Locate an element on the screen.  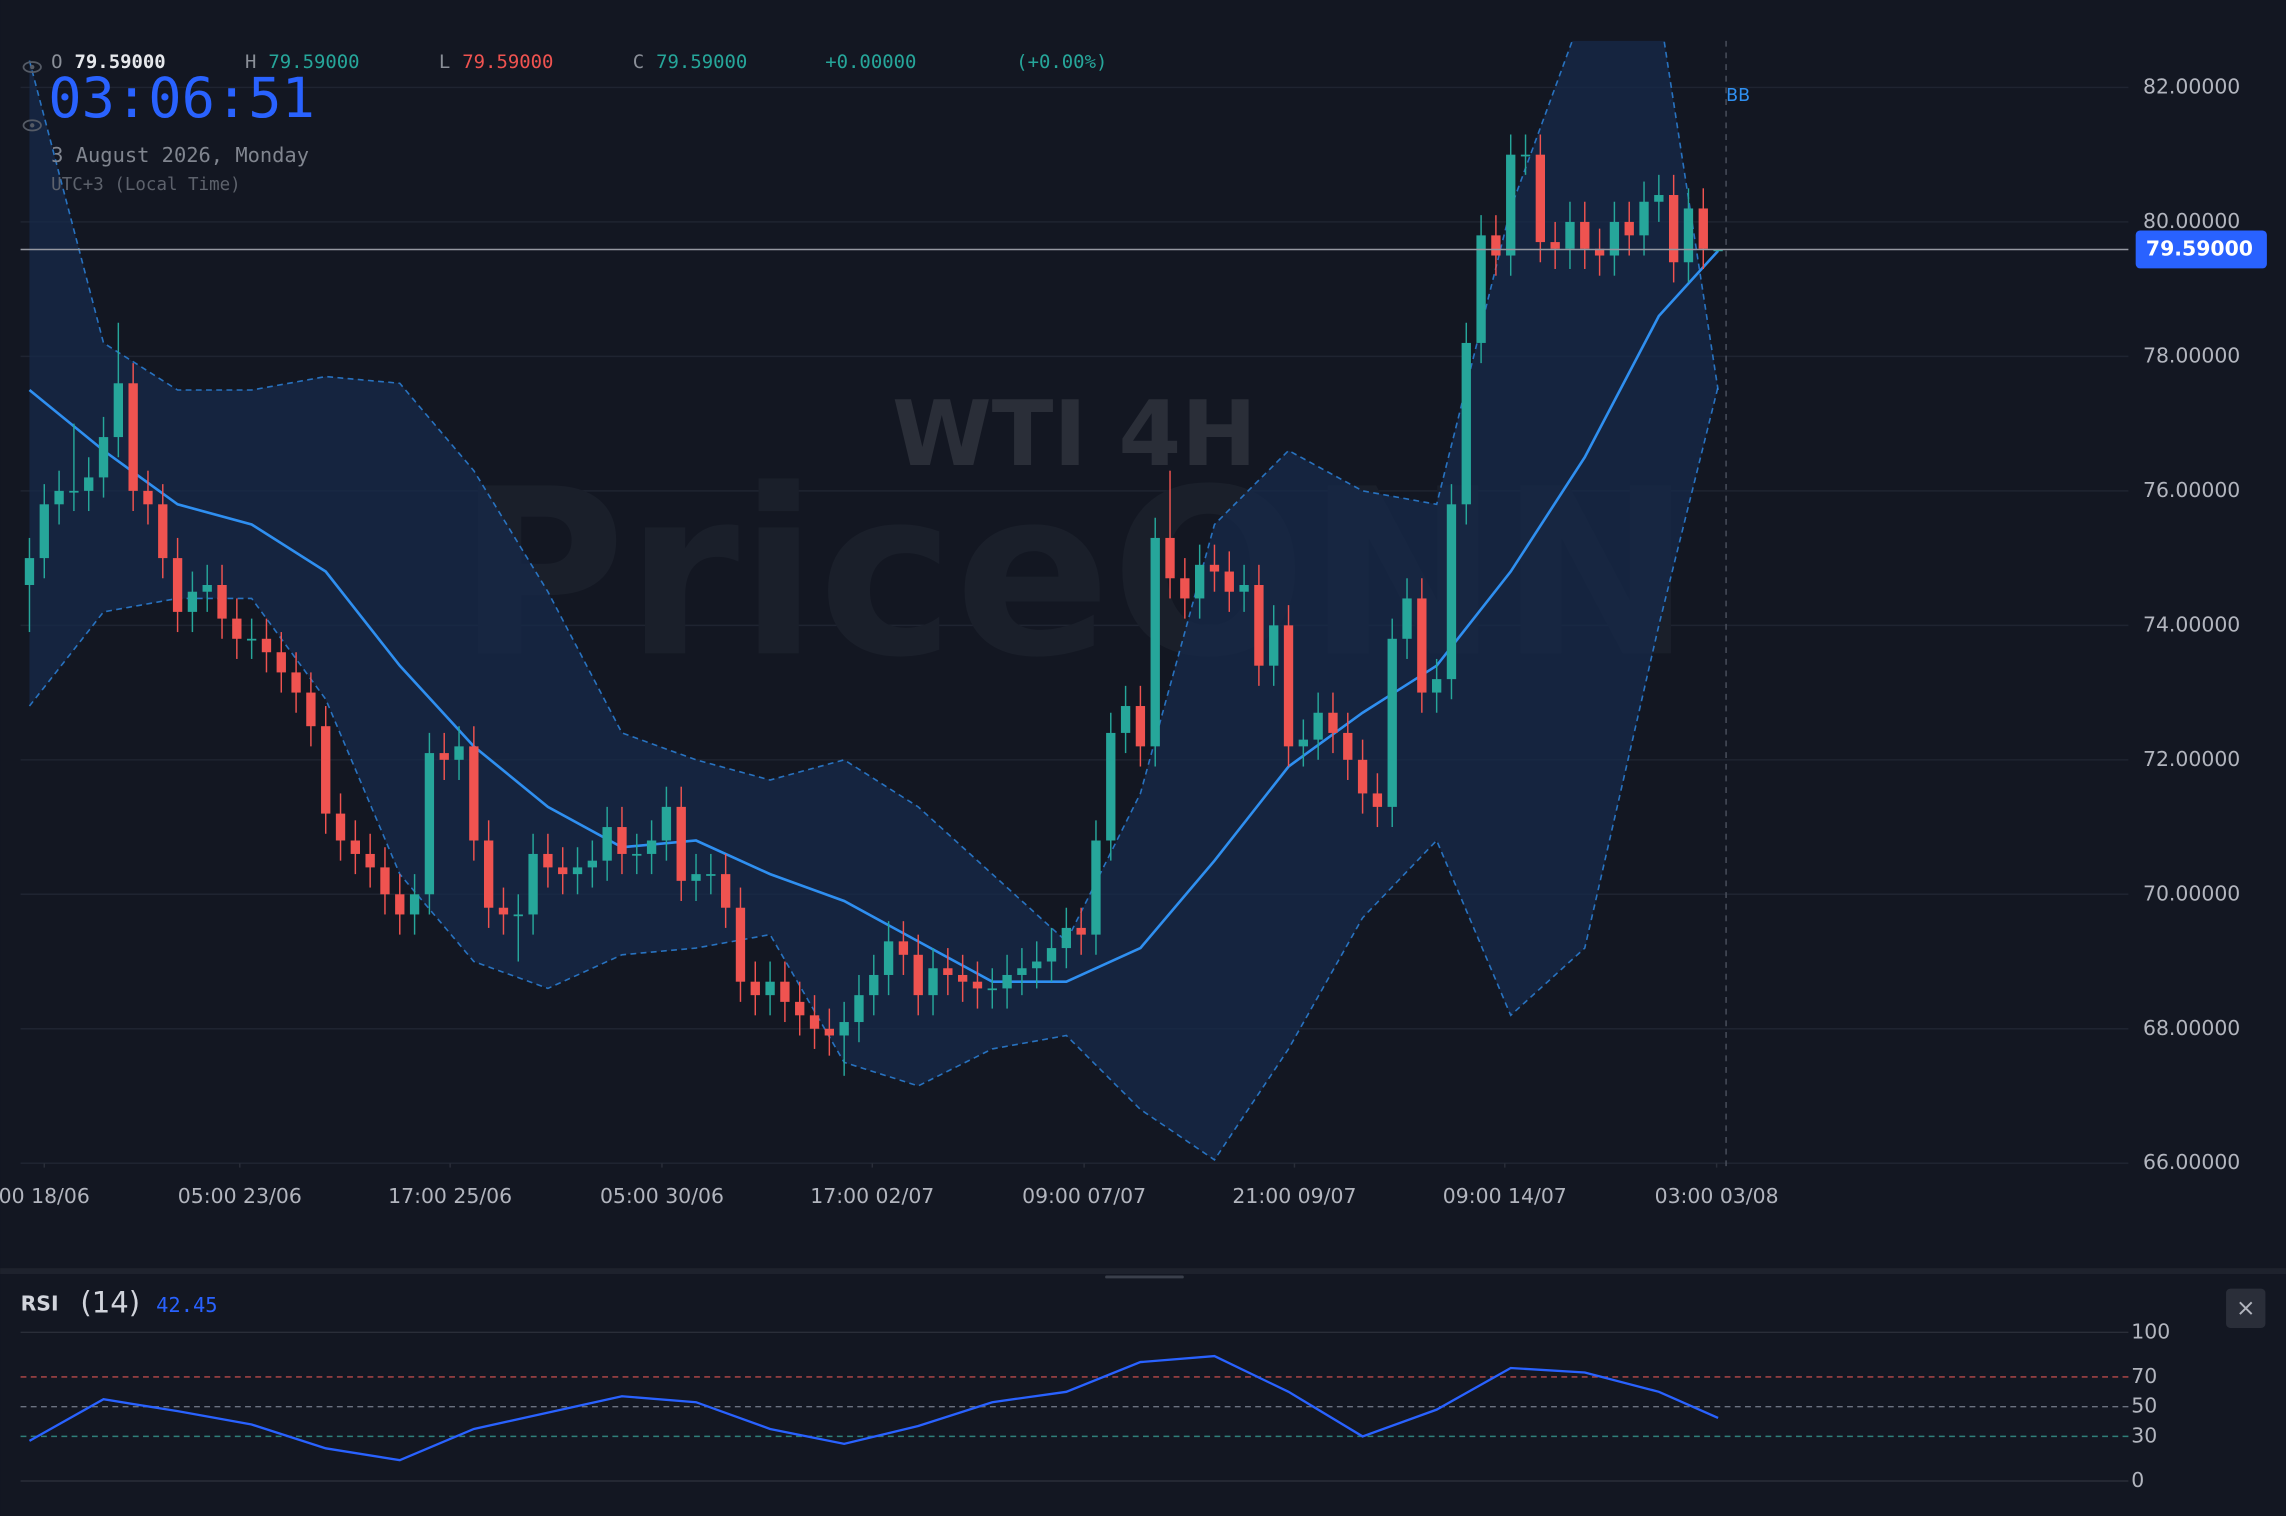
timezone: UTC+3 (Local Time) is located at coordinates (145, 185).